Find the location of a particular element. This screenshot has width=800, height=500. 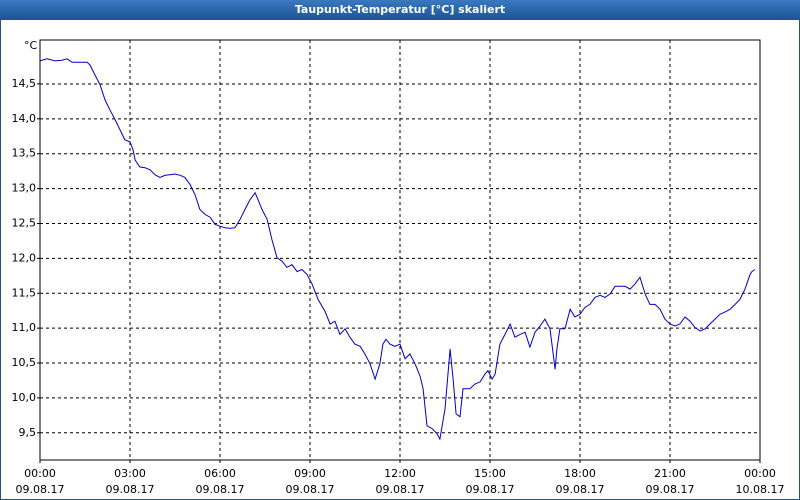

x-tick-label: 03:00 is located at coordinates (130, 473).